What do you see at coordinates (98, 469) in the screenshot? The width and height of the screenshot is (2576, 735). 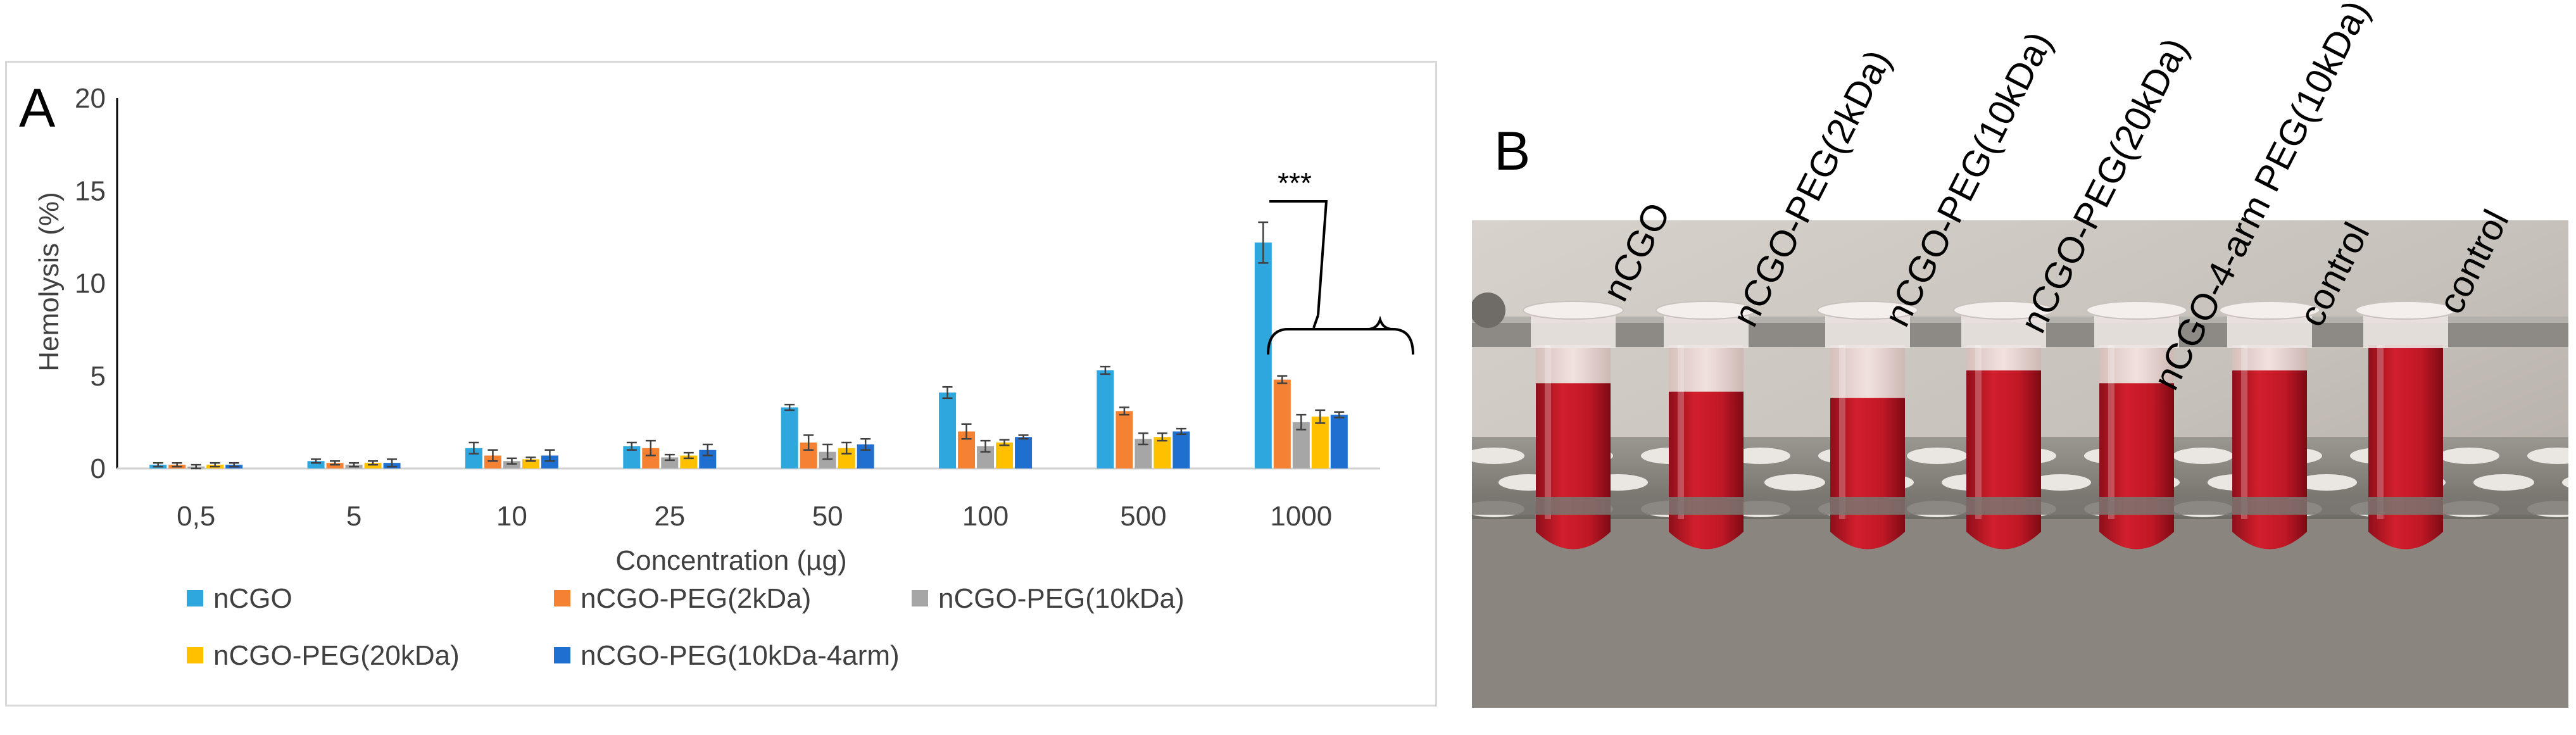 I see `y-tick-label: 0` at bounding box center [98, 469].